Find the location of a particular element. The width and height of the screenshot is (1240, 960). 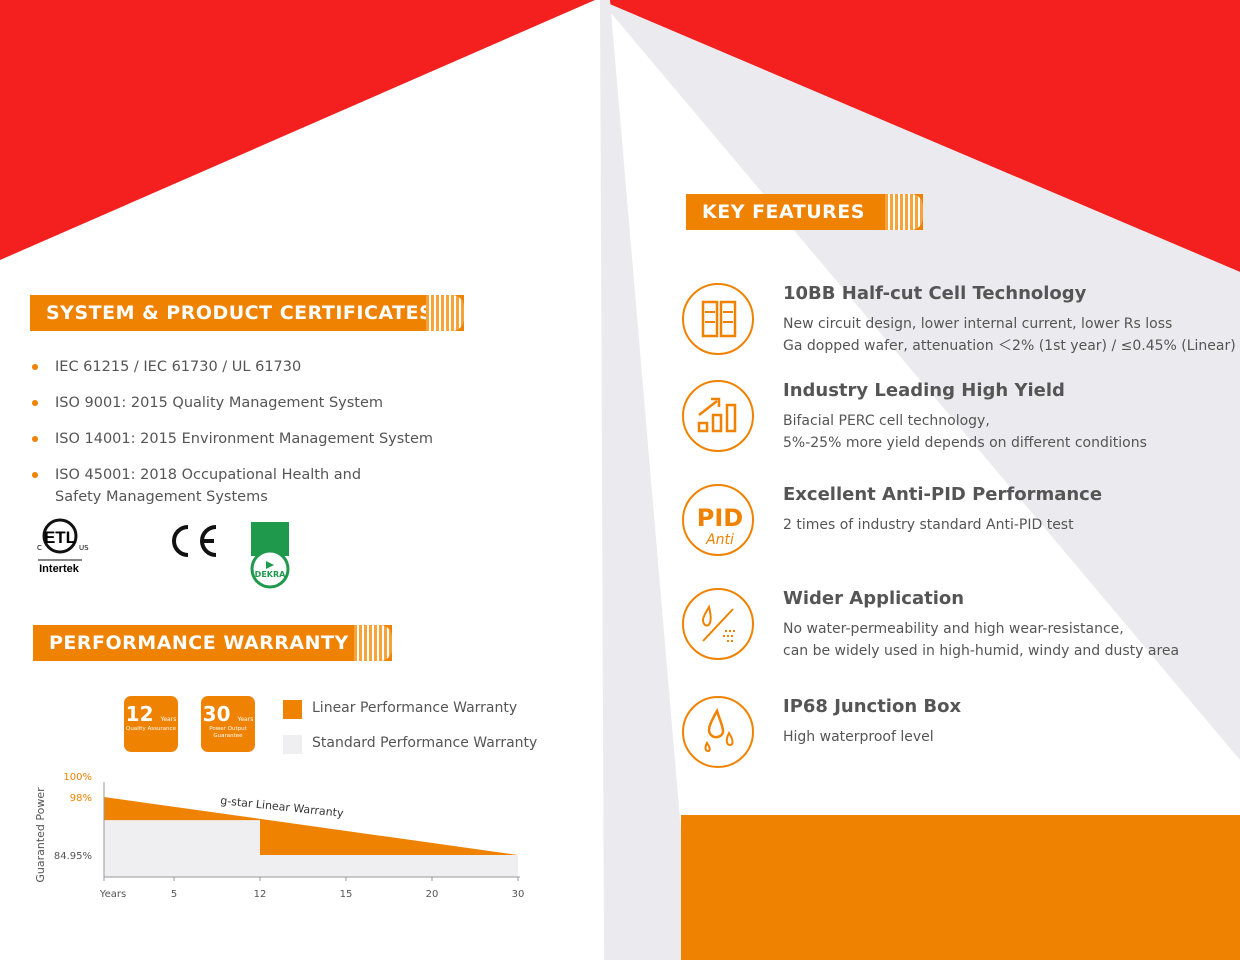

badge-number: 30 is located at coordinates (216, 714).